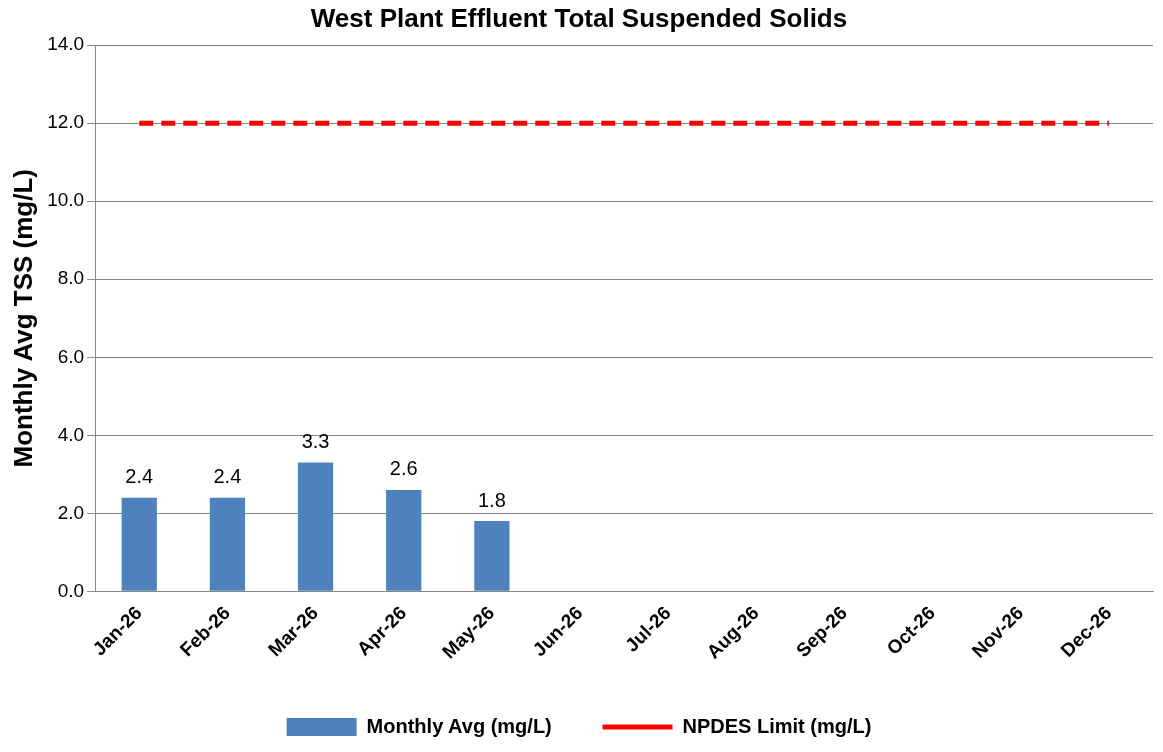 Image resolution: width=1163 pixels, height=752 pixels. Describe the element at coordinates (71, 590) in the screenshot. I see `y-tick-label: 0.0` at that location.